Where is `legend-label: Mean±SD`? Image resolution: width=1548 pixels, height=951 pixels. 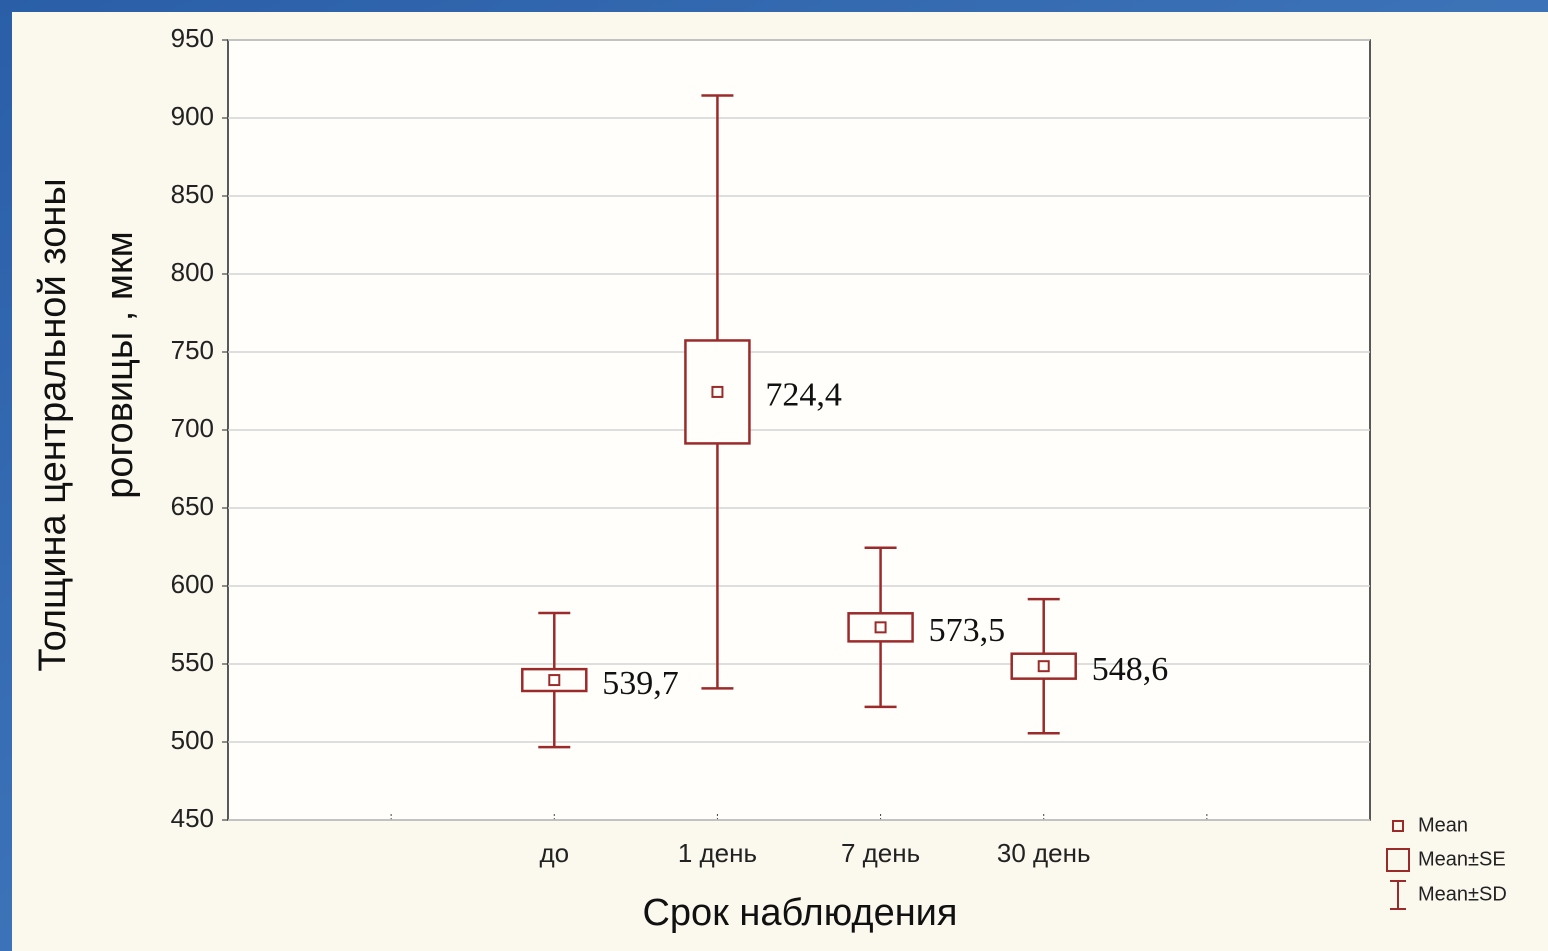 legend-label: Mean±SD is located at coordinates (1462, 894).